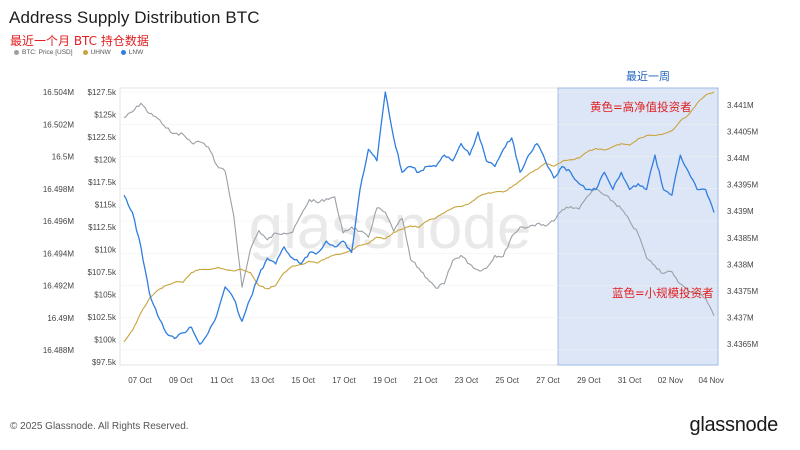 Image resolution: width=800 pixels, height=450 pixels. I want to click on left-outer-tick-label: 16.5M, so click(63, 157).